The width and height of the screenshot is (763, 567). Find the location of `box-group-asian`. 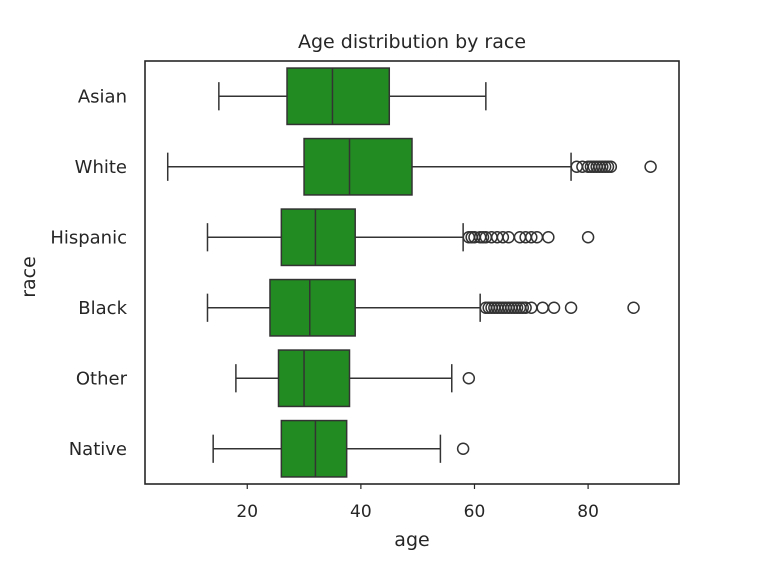

box-group-asian is located at coordinates (352, 96).